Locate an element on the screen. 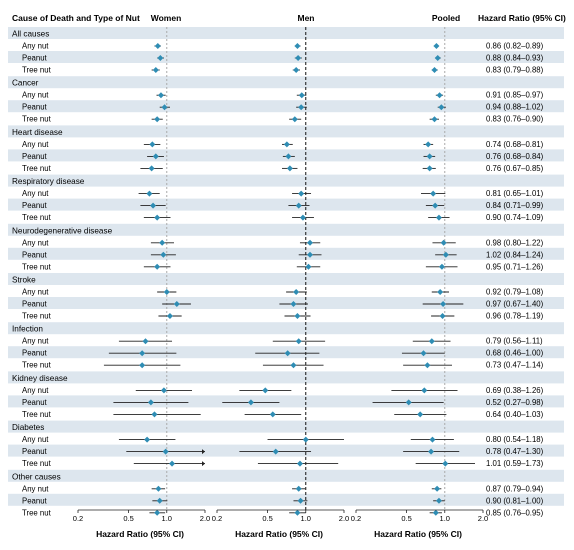 The image size is (574, 550). point-men-kidney-disease-tree-nut is located at coordinates (272, 414).